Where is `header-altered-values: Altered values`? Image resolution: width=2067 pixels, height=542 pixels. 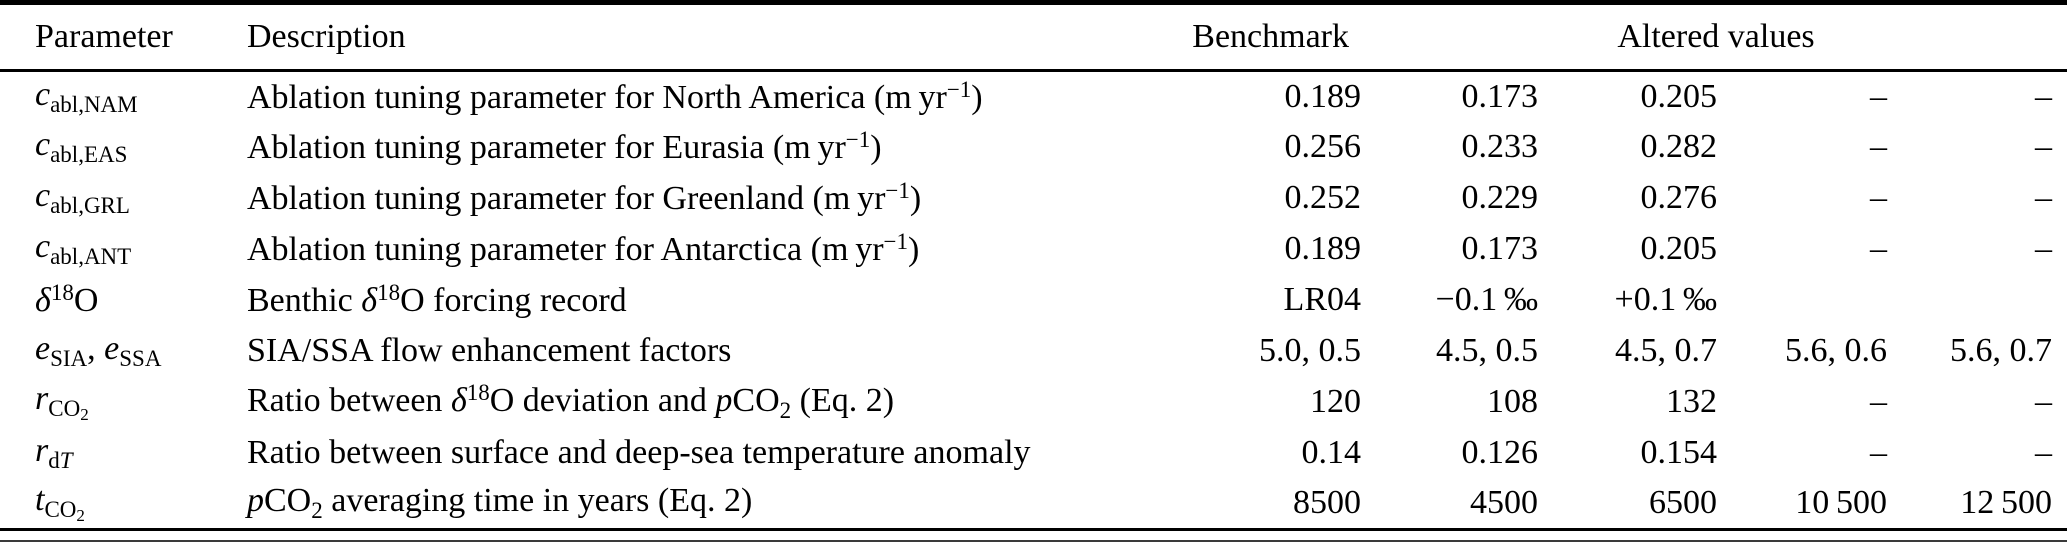
header-altered-values: Altered values is located at coordinates (1716, 36).